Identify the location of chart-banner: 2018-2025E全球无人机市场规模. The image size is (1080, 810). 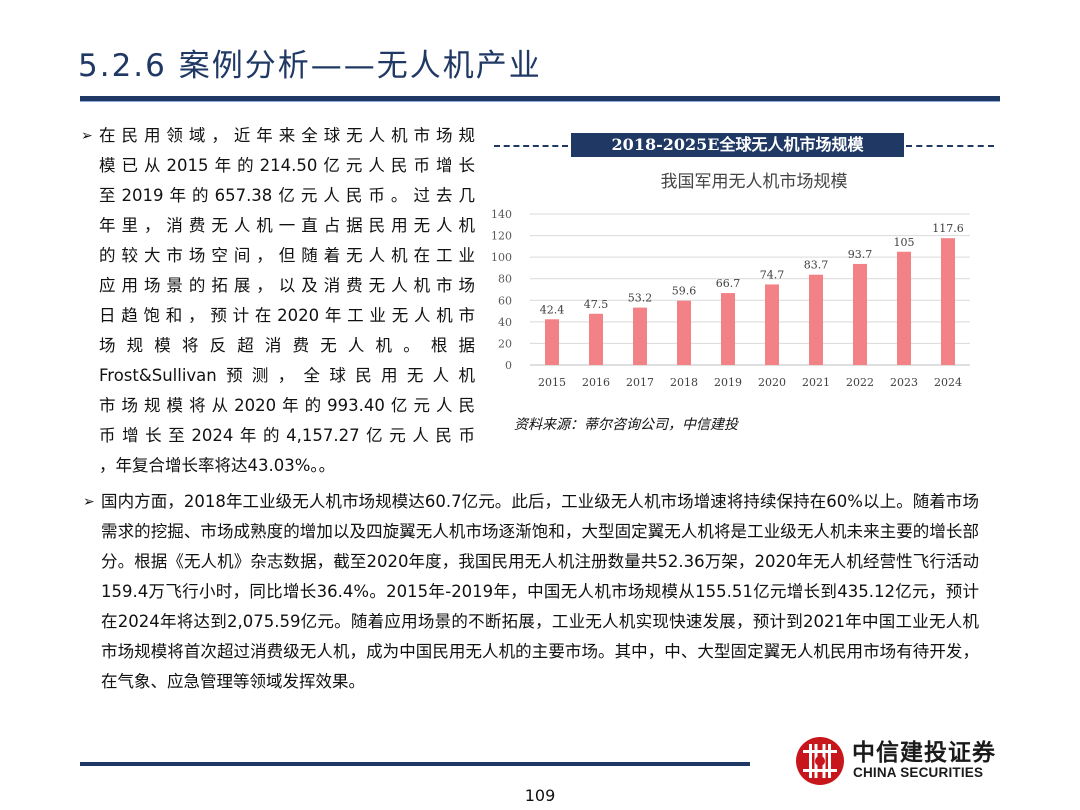
(737, 145).